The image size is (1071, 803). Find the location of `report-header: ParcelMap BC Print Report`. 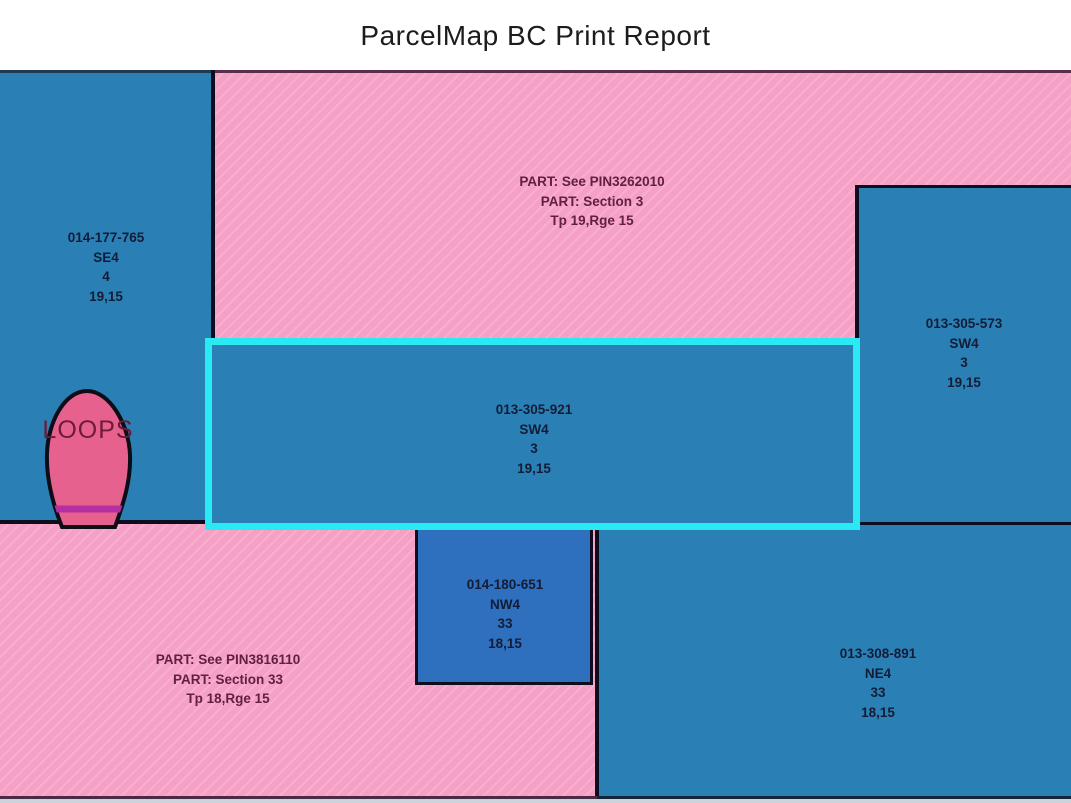

report-header: ParcelMap BC Print Report is located at coordinates (535, 35).